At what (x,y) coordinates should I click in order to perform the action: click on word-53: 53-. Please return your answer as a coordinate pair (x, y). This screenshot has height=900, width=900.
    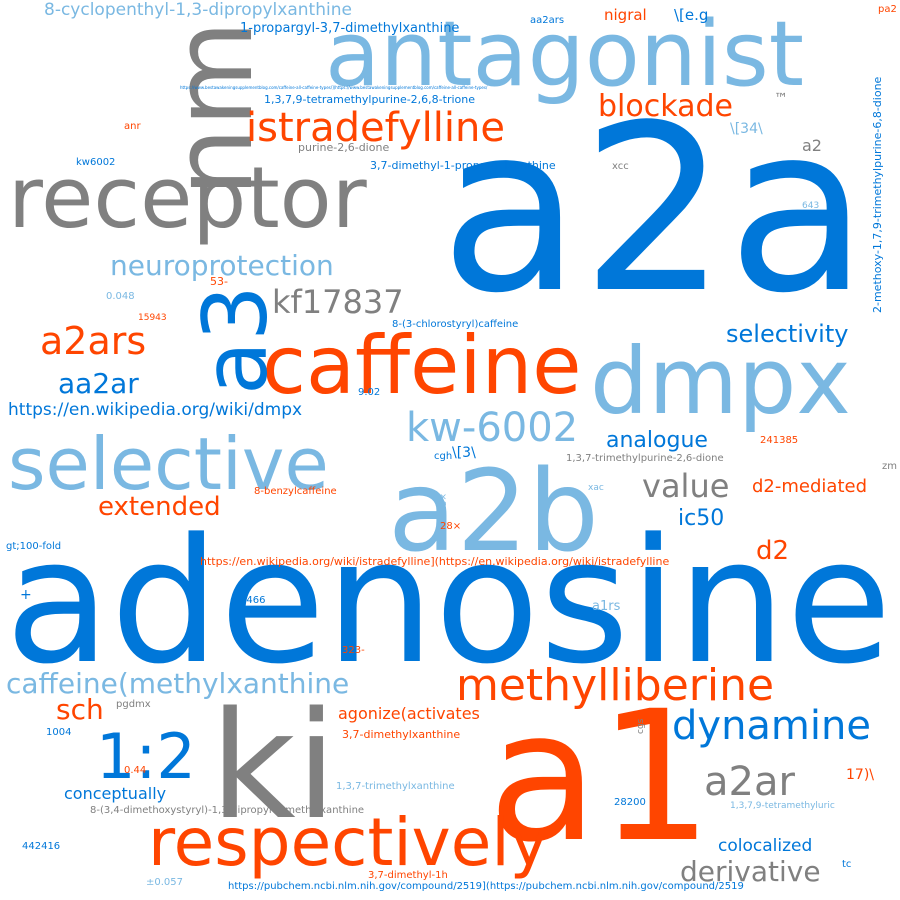
    Looking at the image, I should click on (219, 281).